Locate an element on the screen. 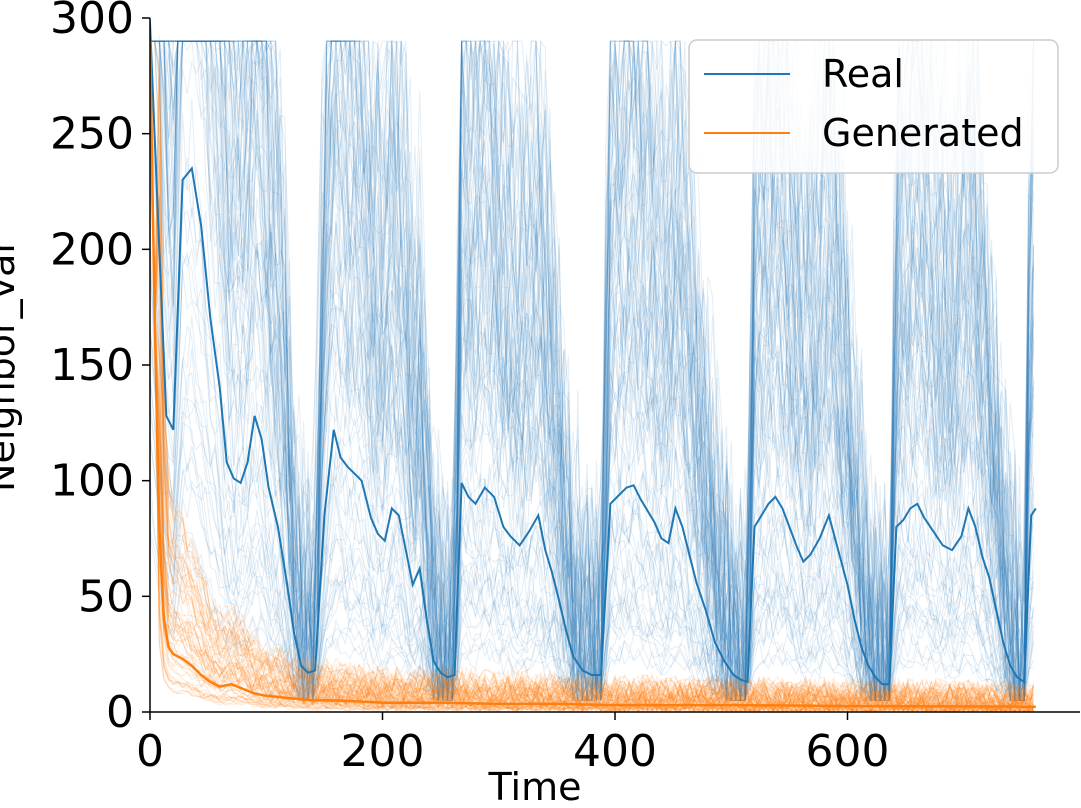  y-tick-label: 100 is located at coordinates (92, 481).